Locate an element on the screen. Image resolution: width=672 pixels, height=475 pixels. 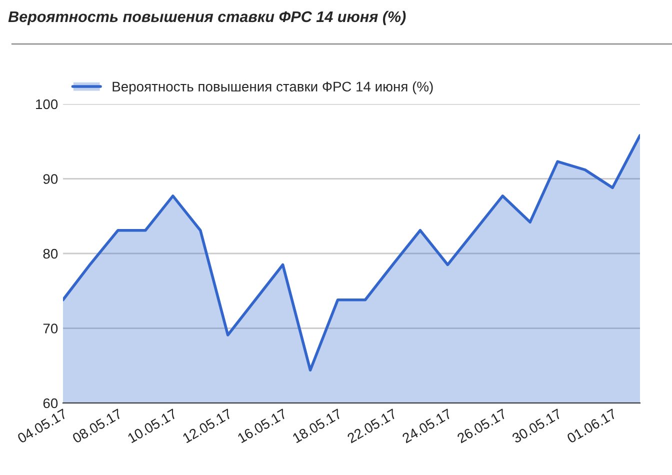
y-tick-label: 100 is located at coordinates (47, 104).